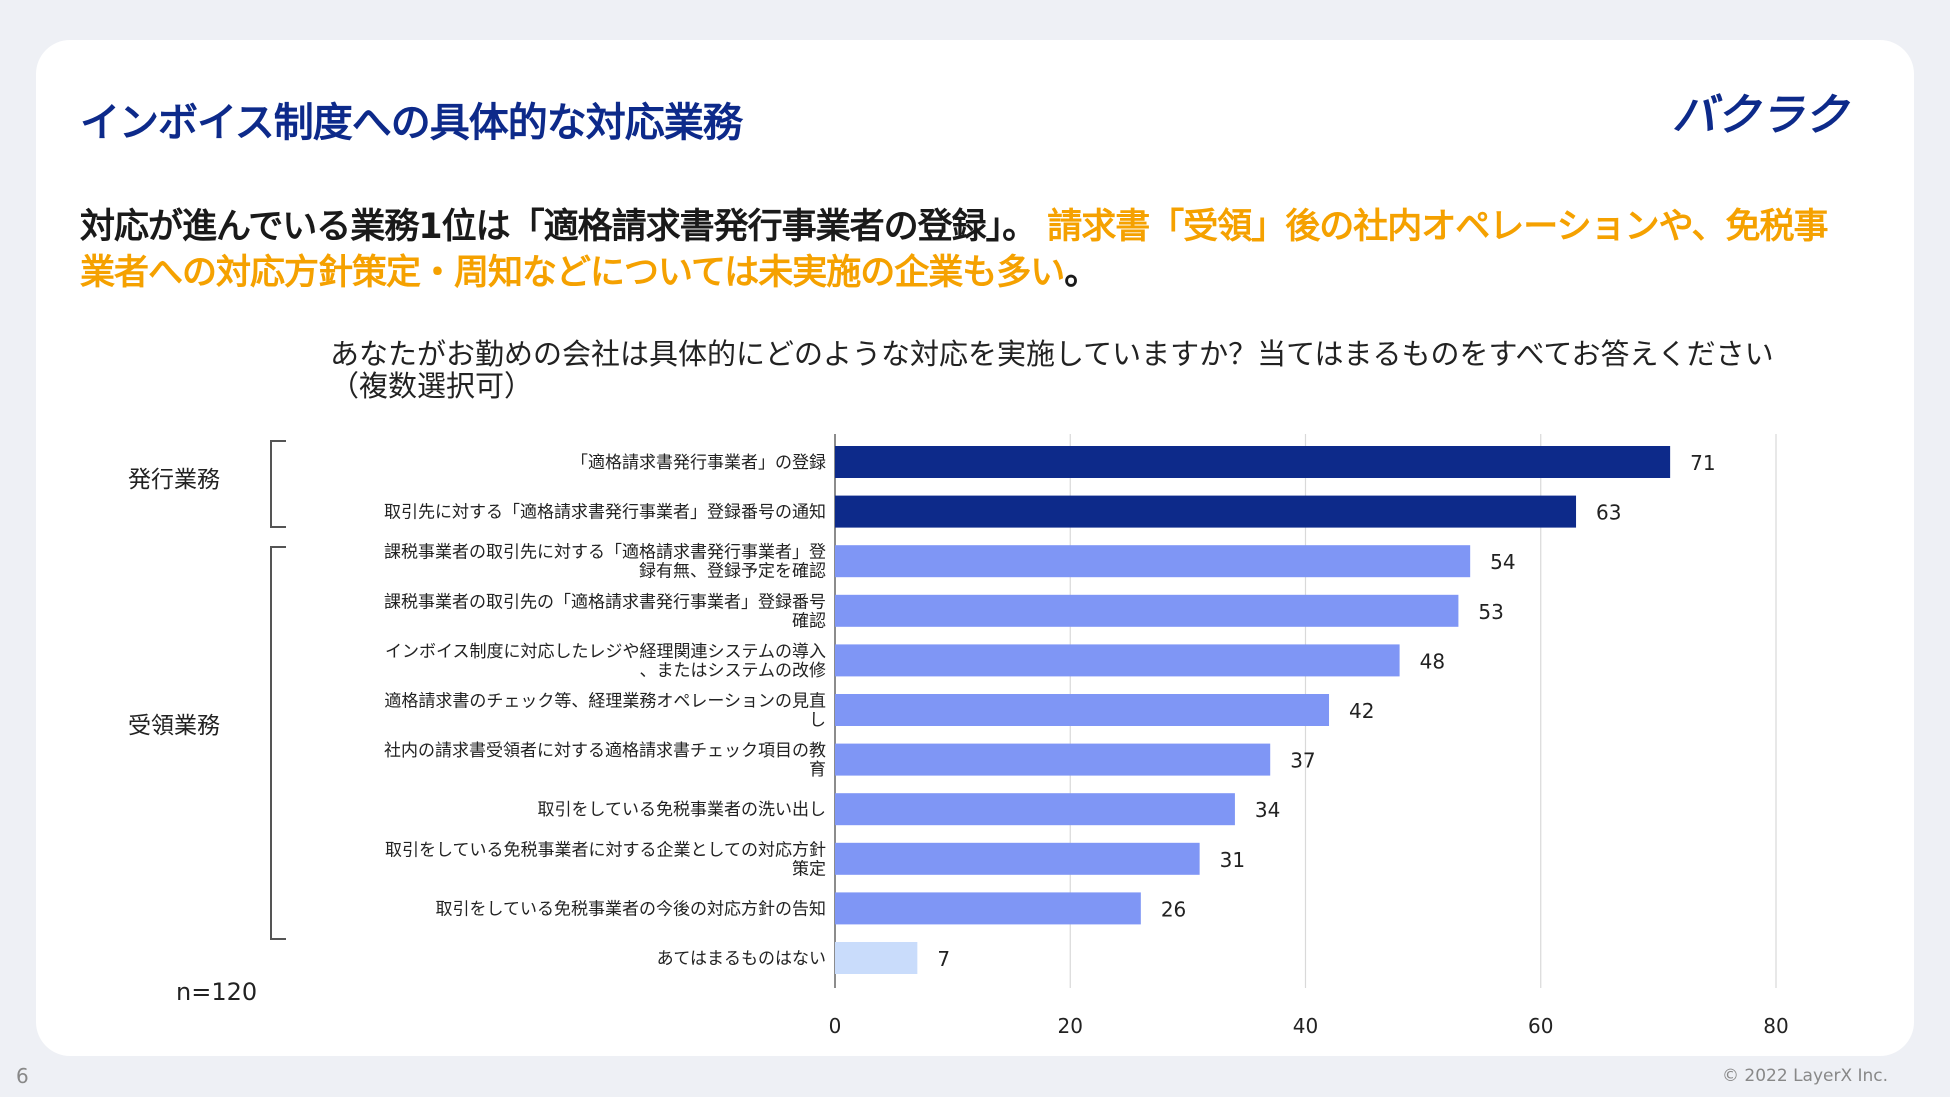 The image size is (1950, 1097). What do you see at coordinates (217, 992) in the screenshot?
I see `sample-size: n=120` at bounding box center [217, 992].